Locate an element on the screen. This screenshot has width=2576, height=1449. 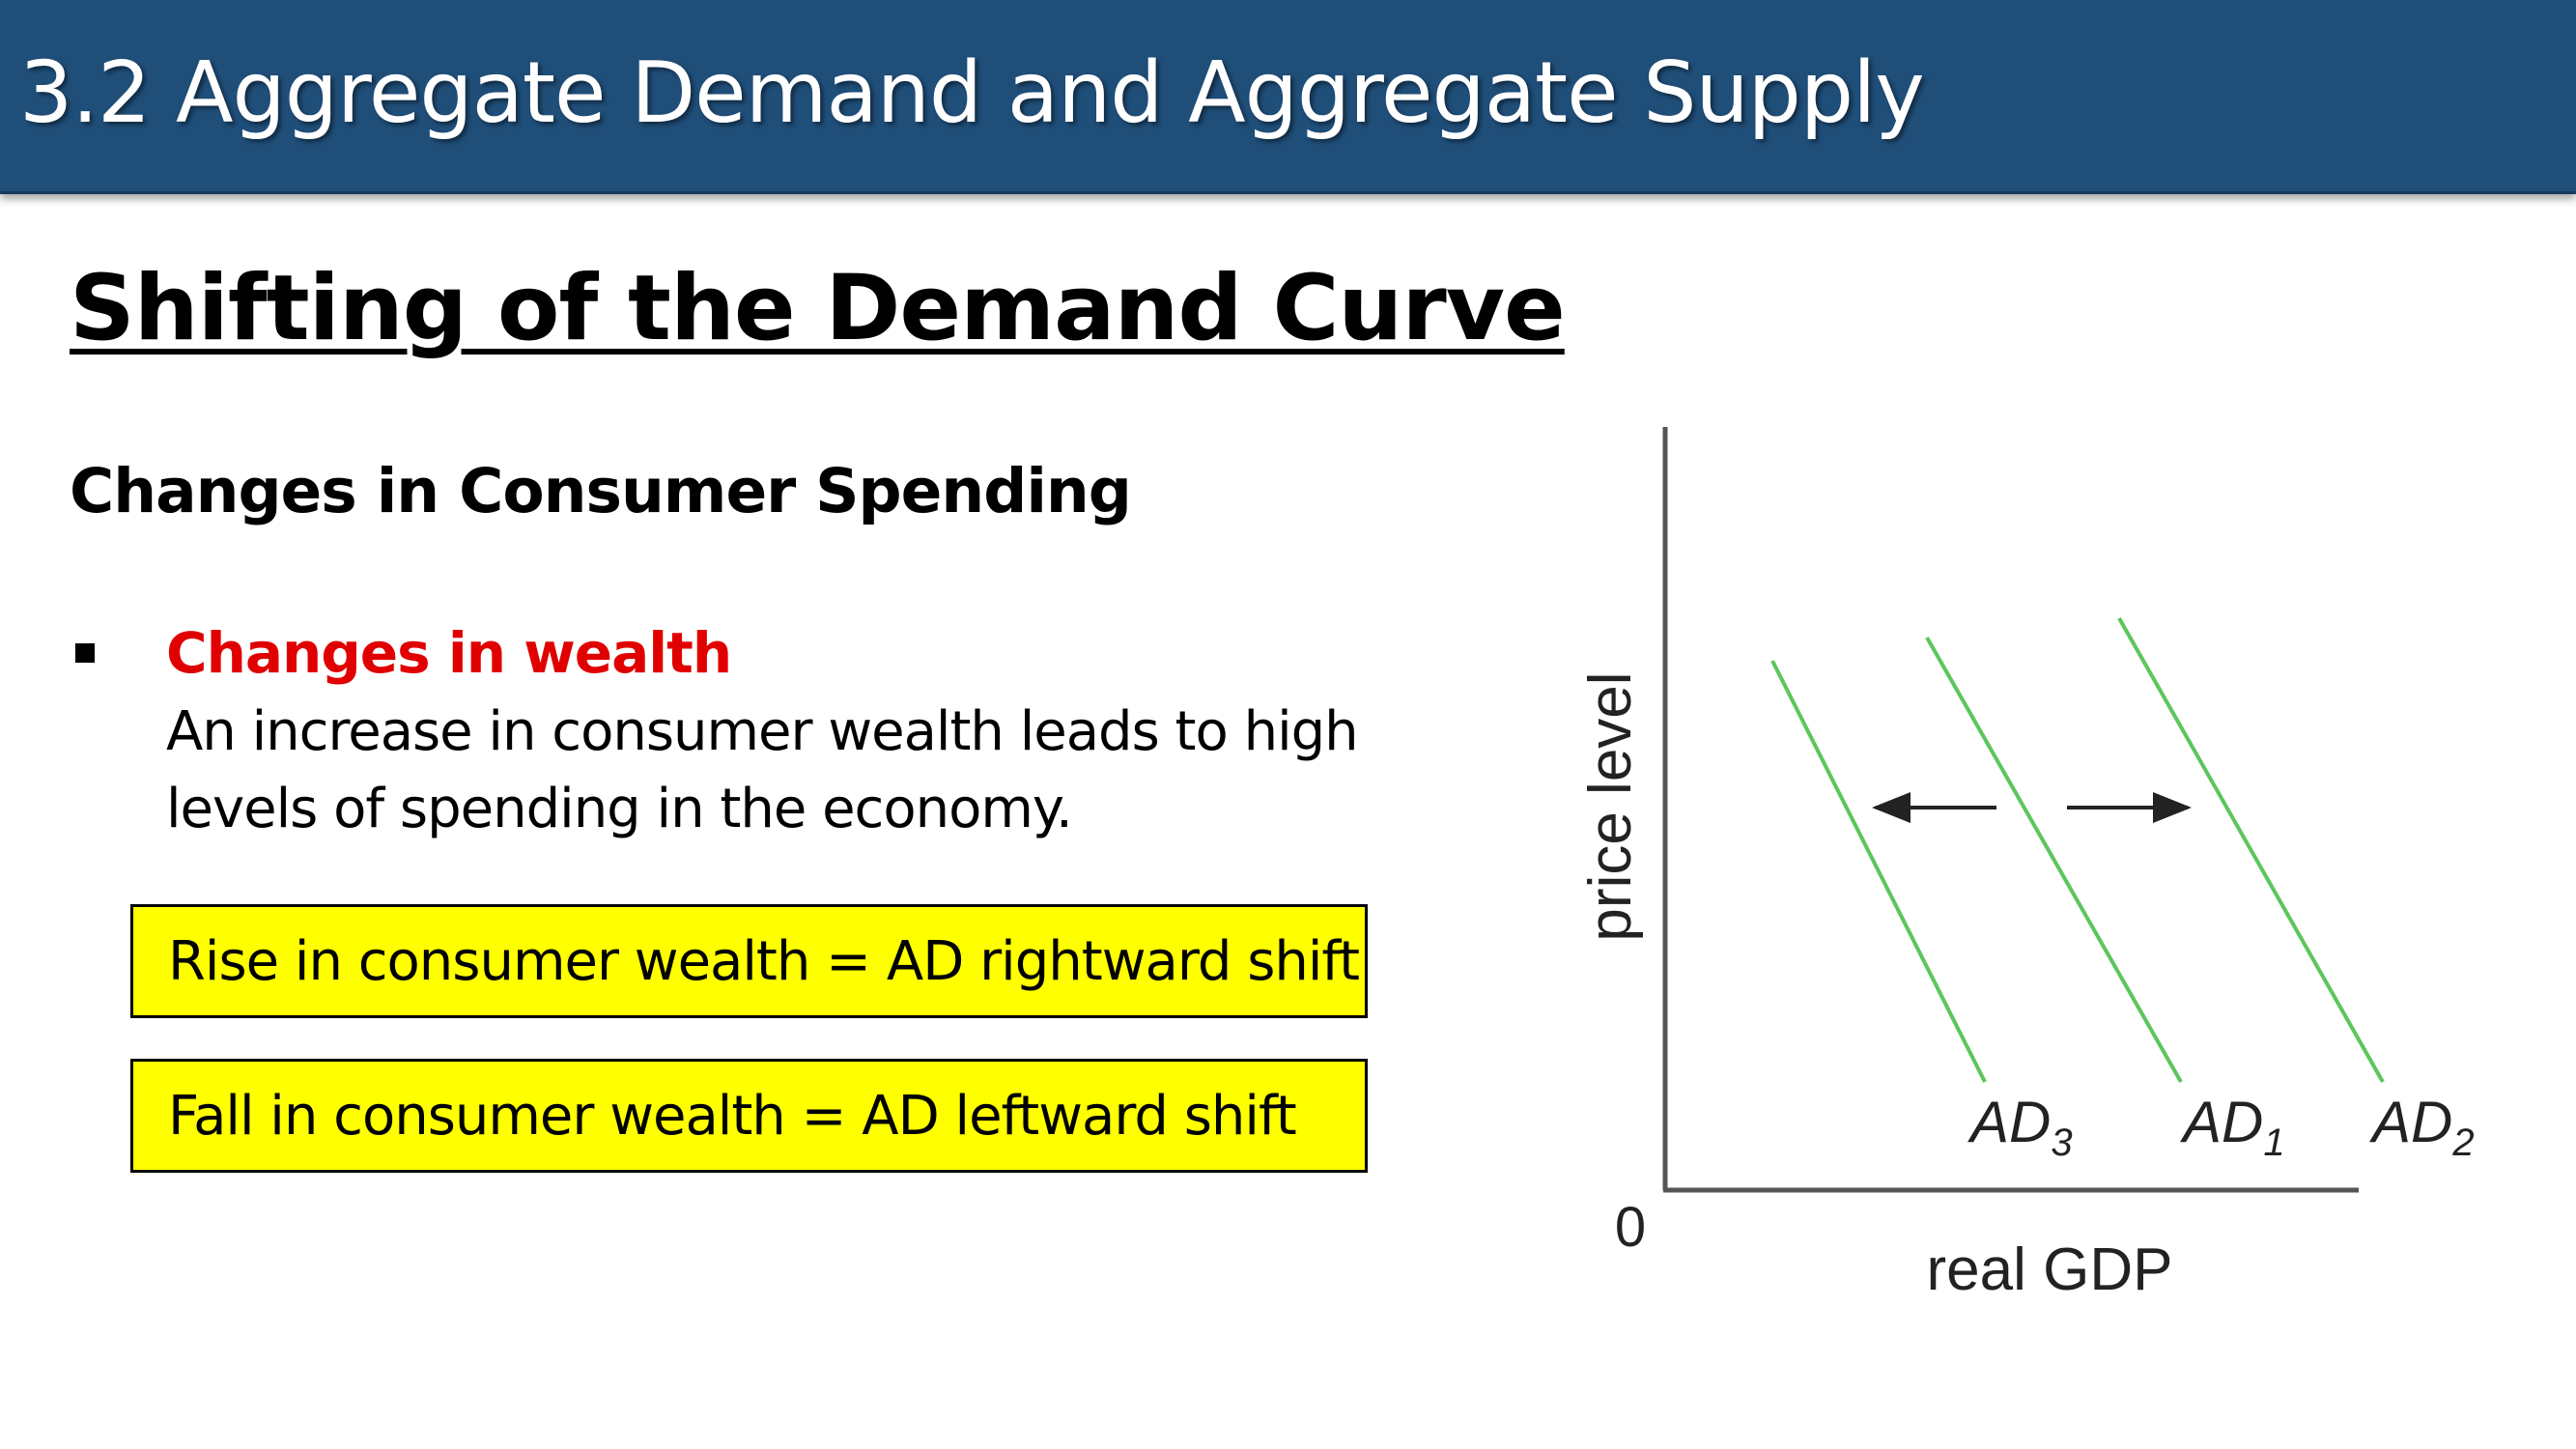
ad3-label-sub: 3 is located at coordinates (2061, 1143).